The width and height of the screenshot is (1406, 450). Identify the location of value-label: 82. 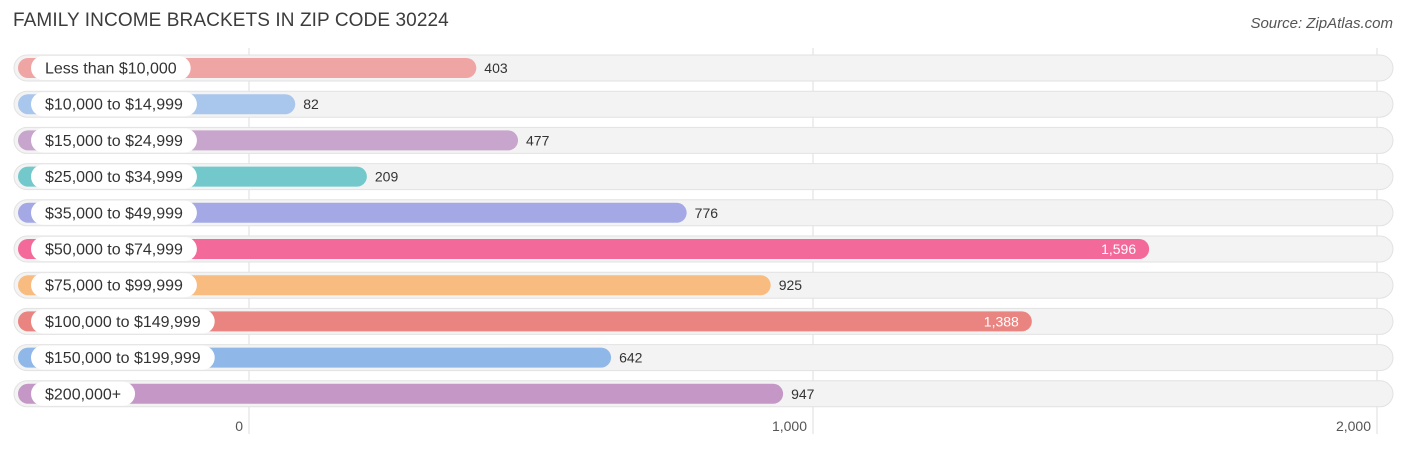
(311, 104).